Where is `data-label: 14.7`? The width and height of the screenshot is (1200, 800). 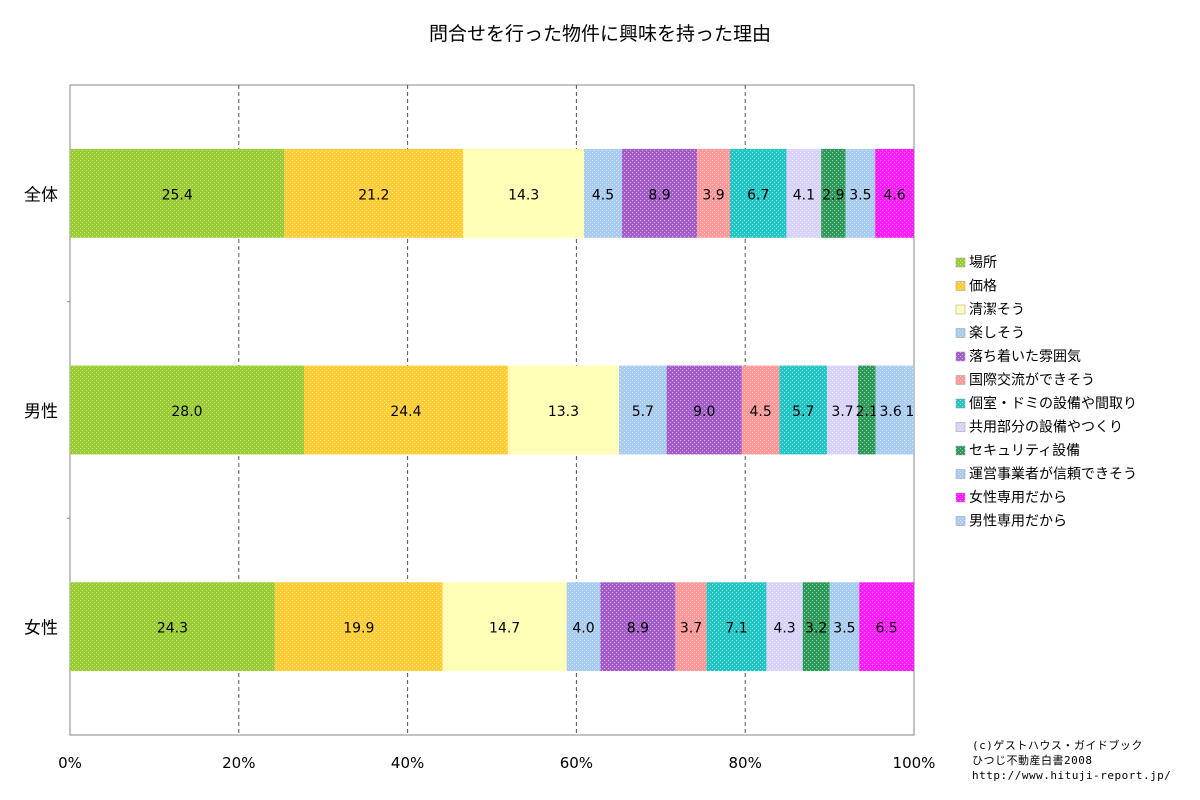 data-label: 14.7 is located at coordinates (504, 629).